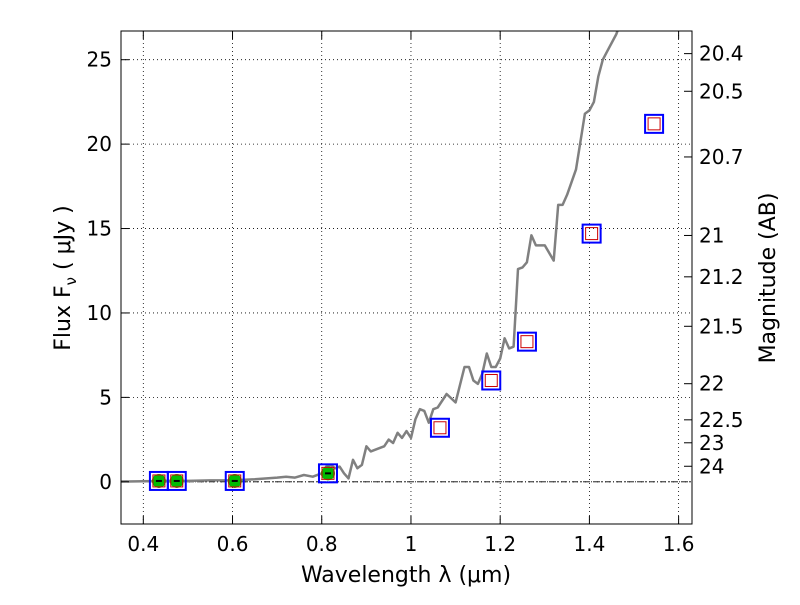  Describe the element at coordinates (711, 235) in the screenshot. I see `magnitude-tick-label: 21` at that location.